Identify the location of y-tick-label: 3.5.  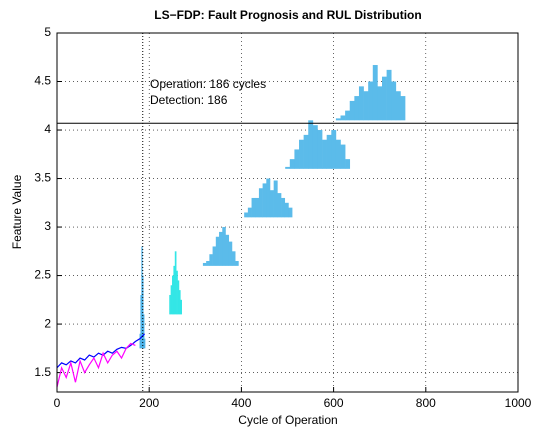
(42, 178).